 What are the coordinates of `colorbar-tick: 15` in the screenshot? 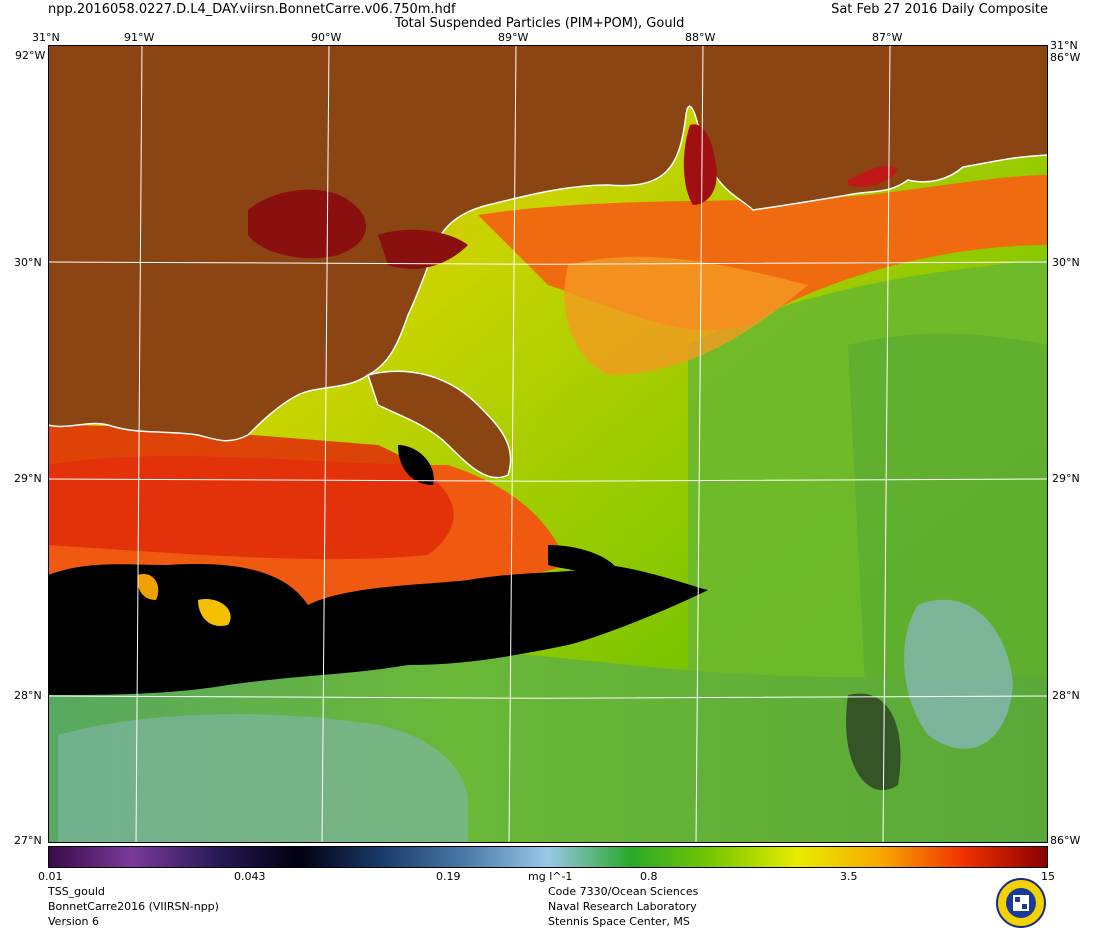 It's located at (1048, 876).